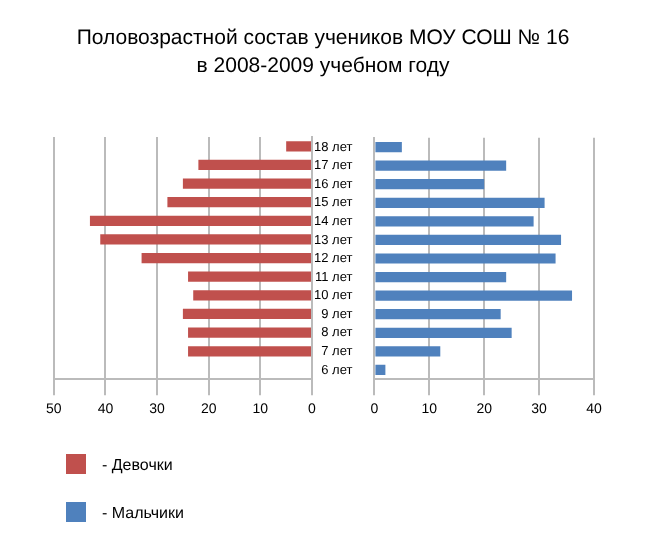 The image size is (646, 538). What do you see at coordinates (143, 512) in the screenshot?
I see `legend-label: - Мальчики` at bounding box center [143, 512].